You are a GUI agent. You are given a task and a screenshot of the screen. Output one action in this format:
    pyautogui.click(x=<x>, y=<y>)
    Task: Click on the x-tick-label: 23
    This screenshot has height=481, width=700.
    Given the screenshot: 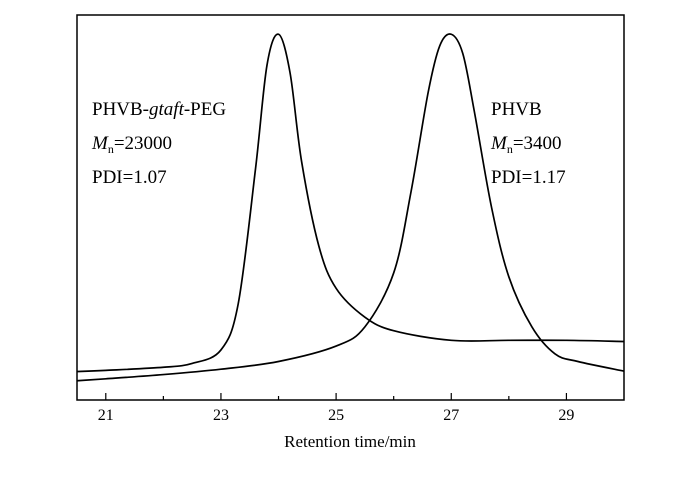 What is the action you would take?
    pyautogui.click(x=221, y=415)
    